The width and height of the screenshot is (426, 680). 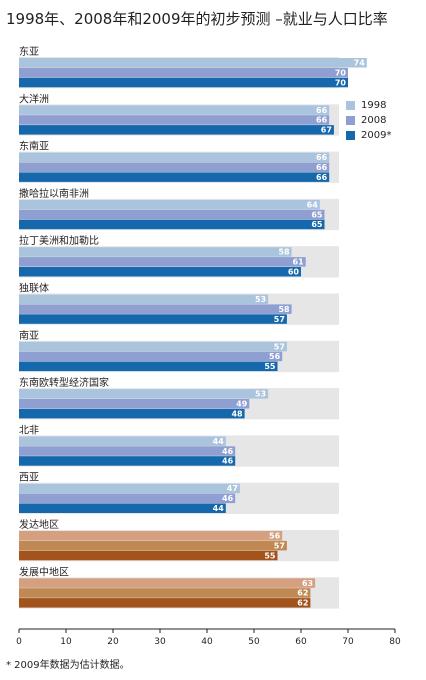 I want to click on category-label: 发展中地区, so click(x=44, y=571).